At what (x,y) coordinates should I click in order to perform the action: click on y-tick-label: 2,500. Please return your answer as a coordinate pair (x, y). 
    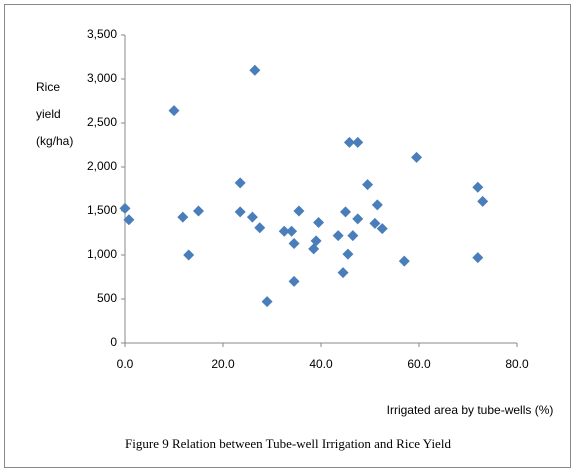
    Looking at the image, I should click on (102, 122).